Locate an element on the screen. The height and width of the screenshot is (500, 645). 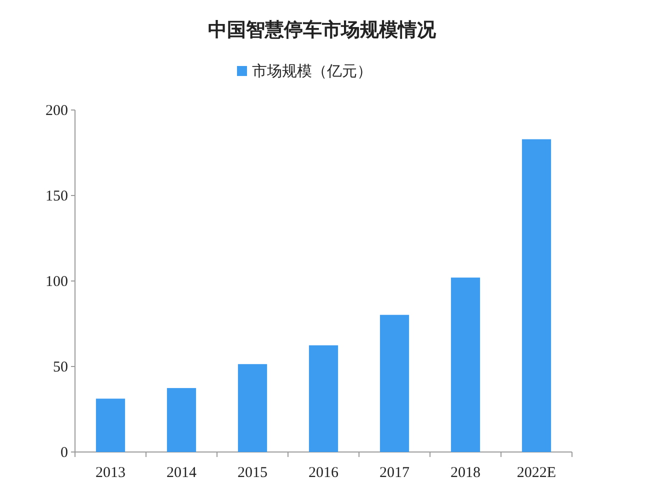
legend-label: 市场规模（亿元） is located at coordinates (312, 71).